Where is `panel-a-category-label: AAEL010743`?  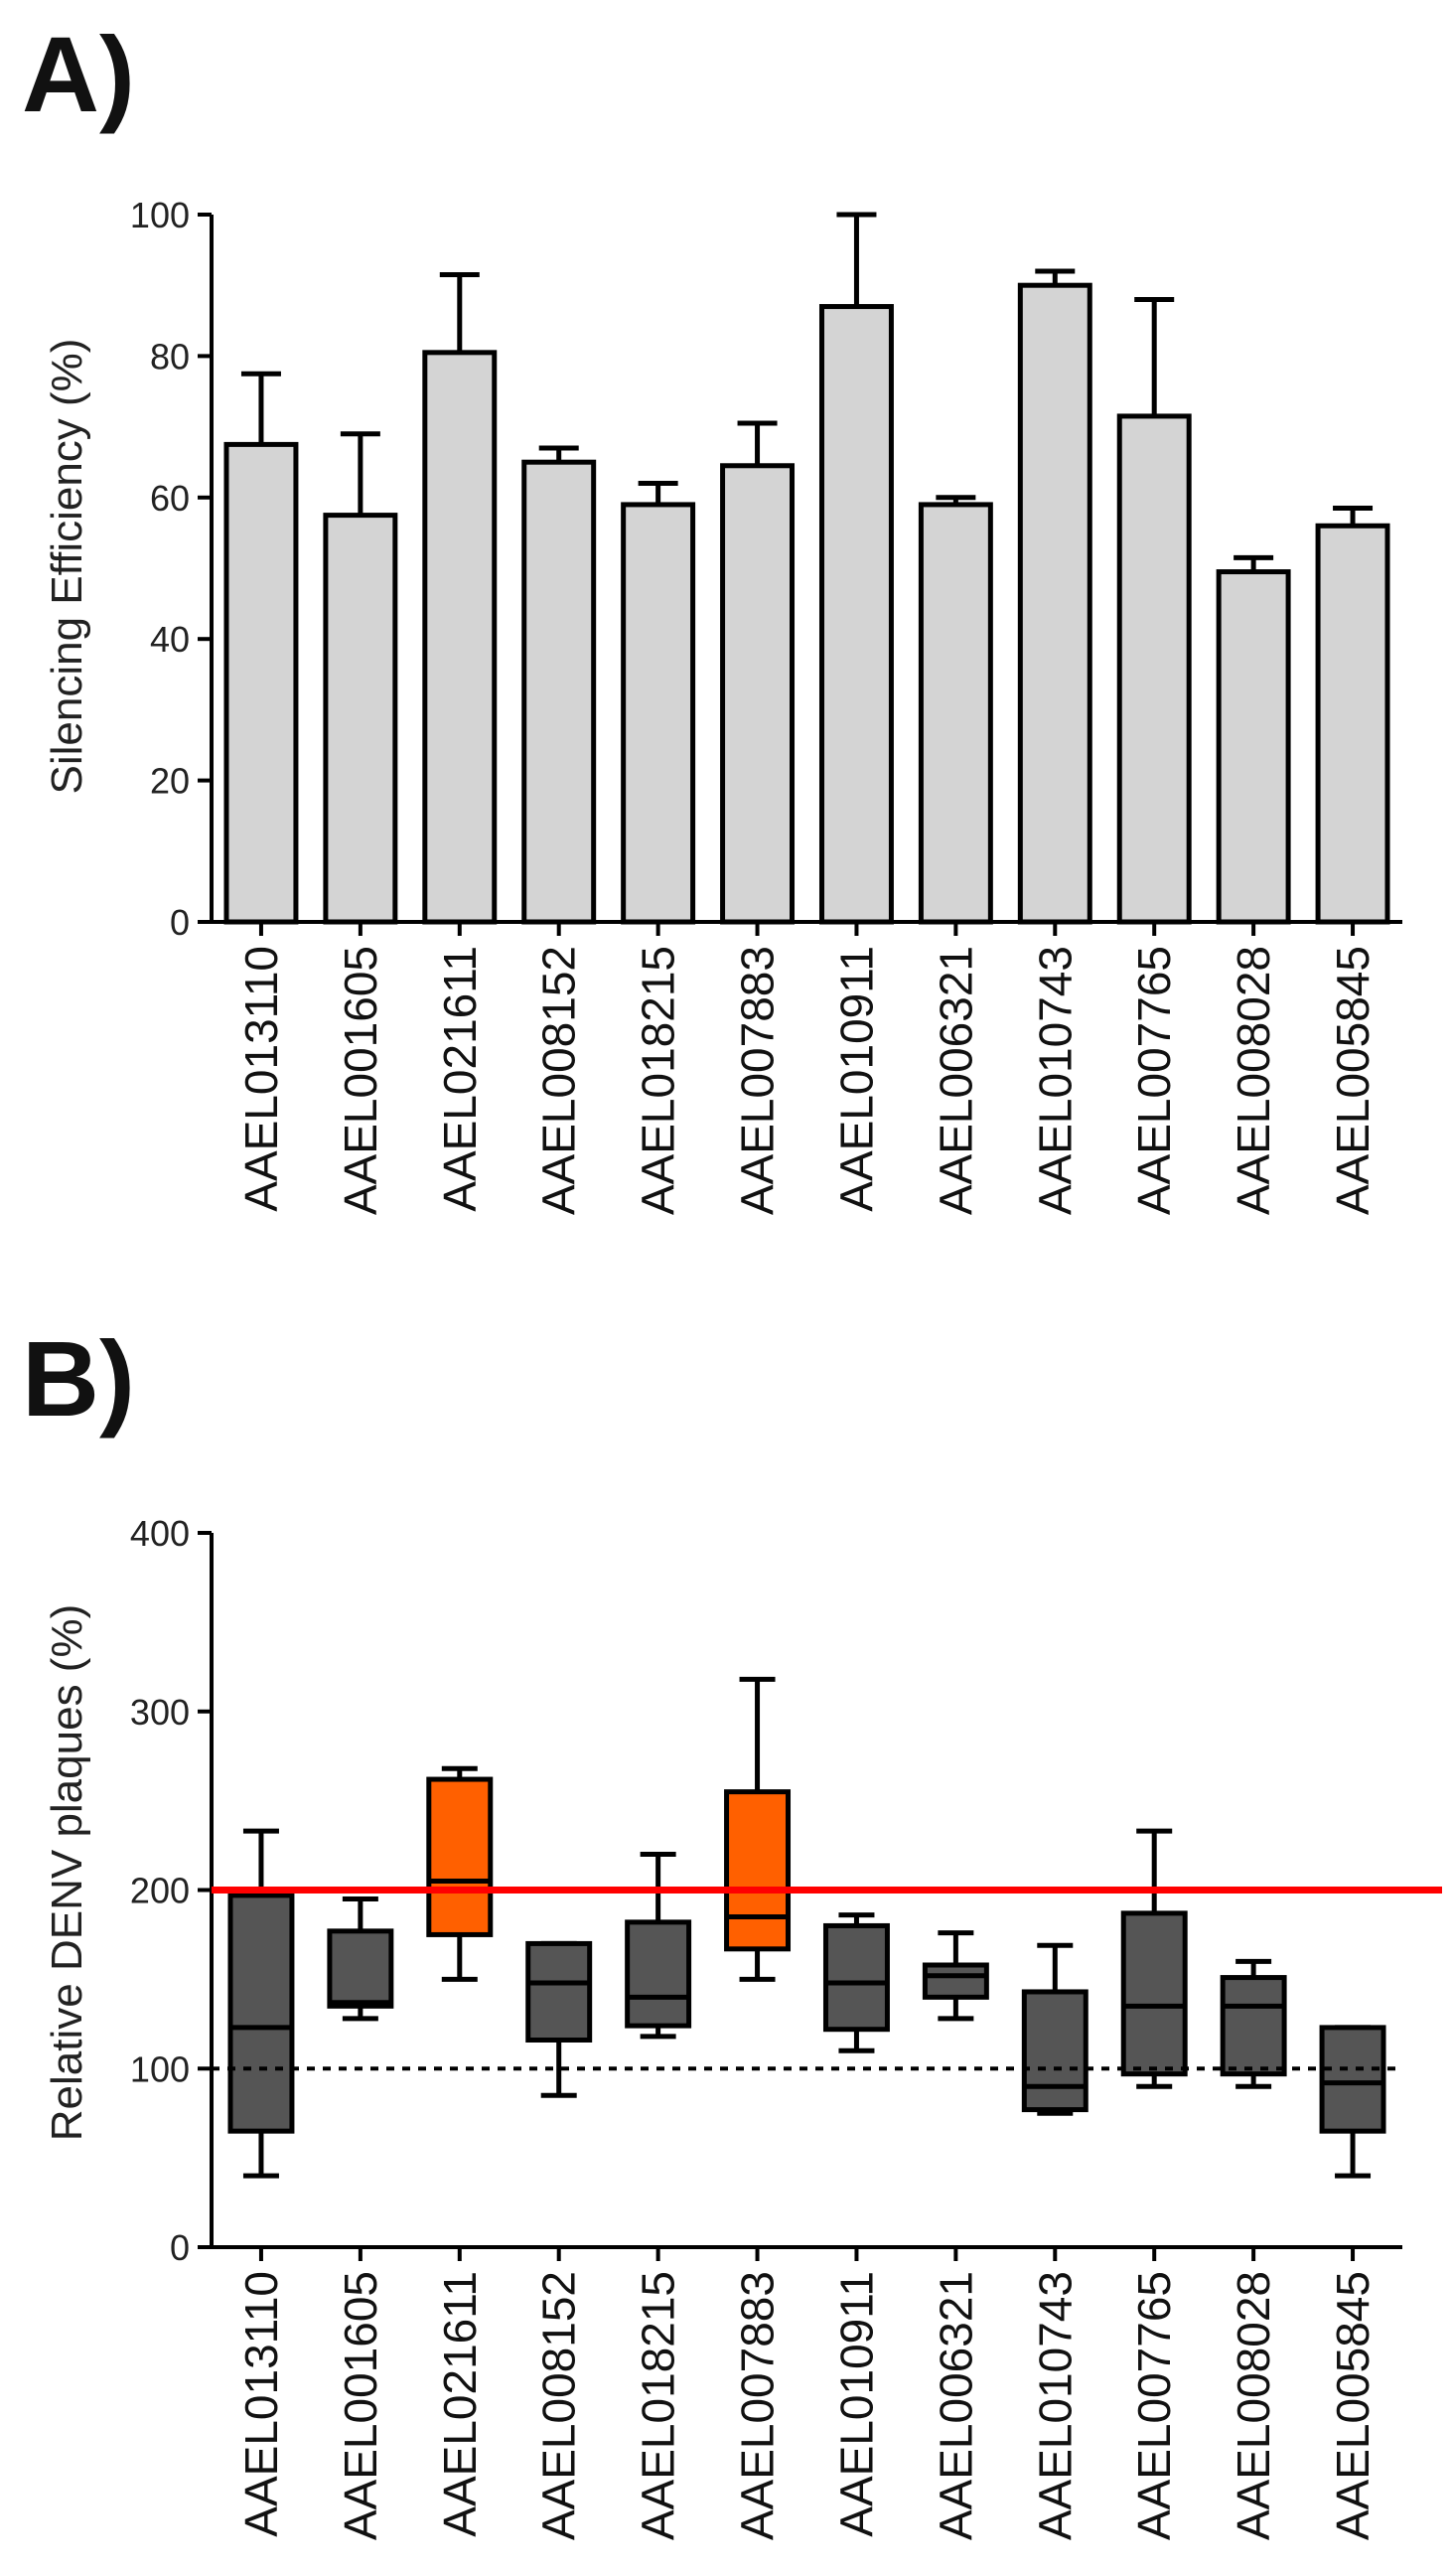
panel-a-category-label: AAEL010743 is located at coordinates (1055, 1080).